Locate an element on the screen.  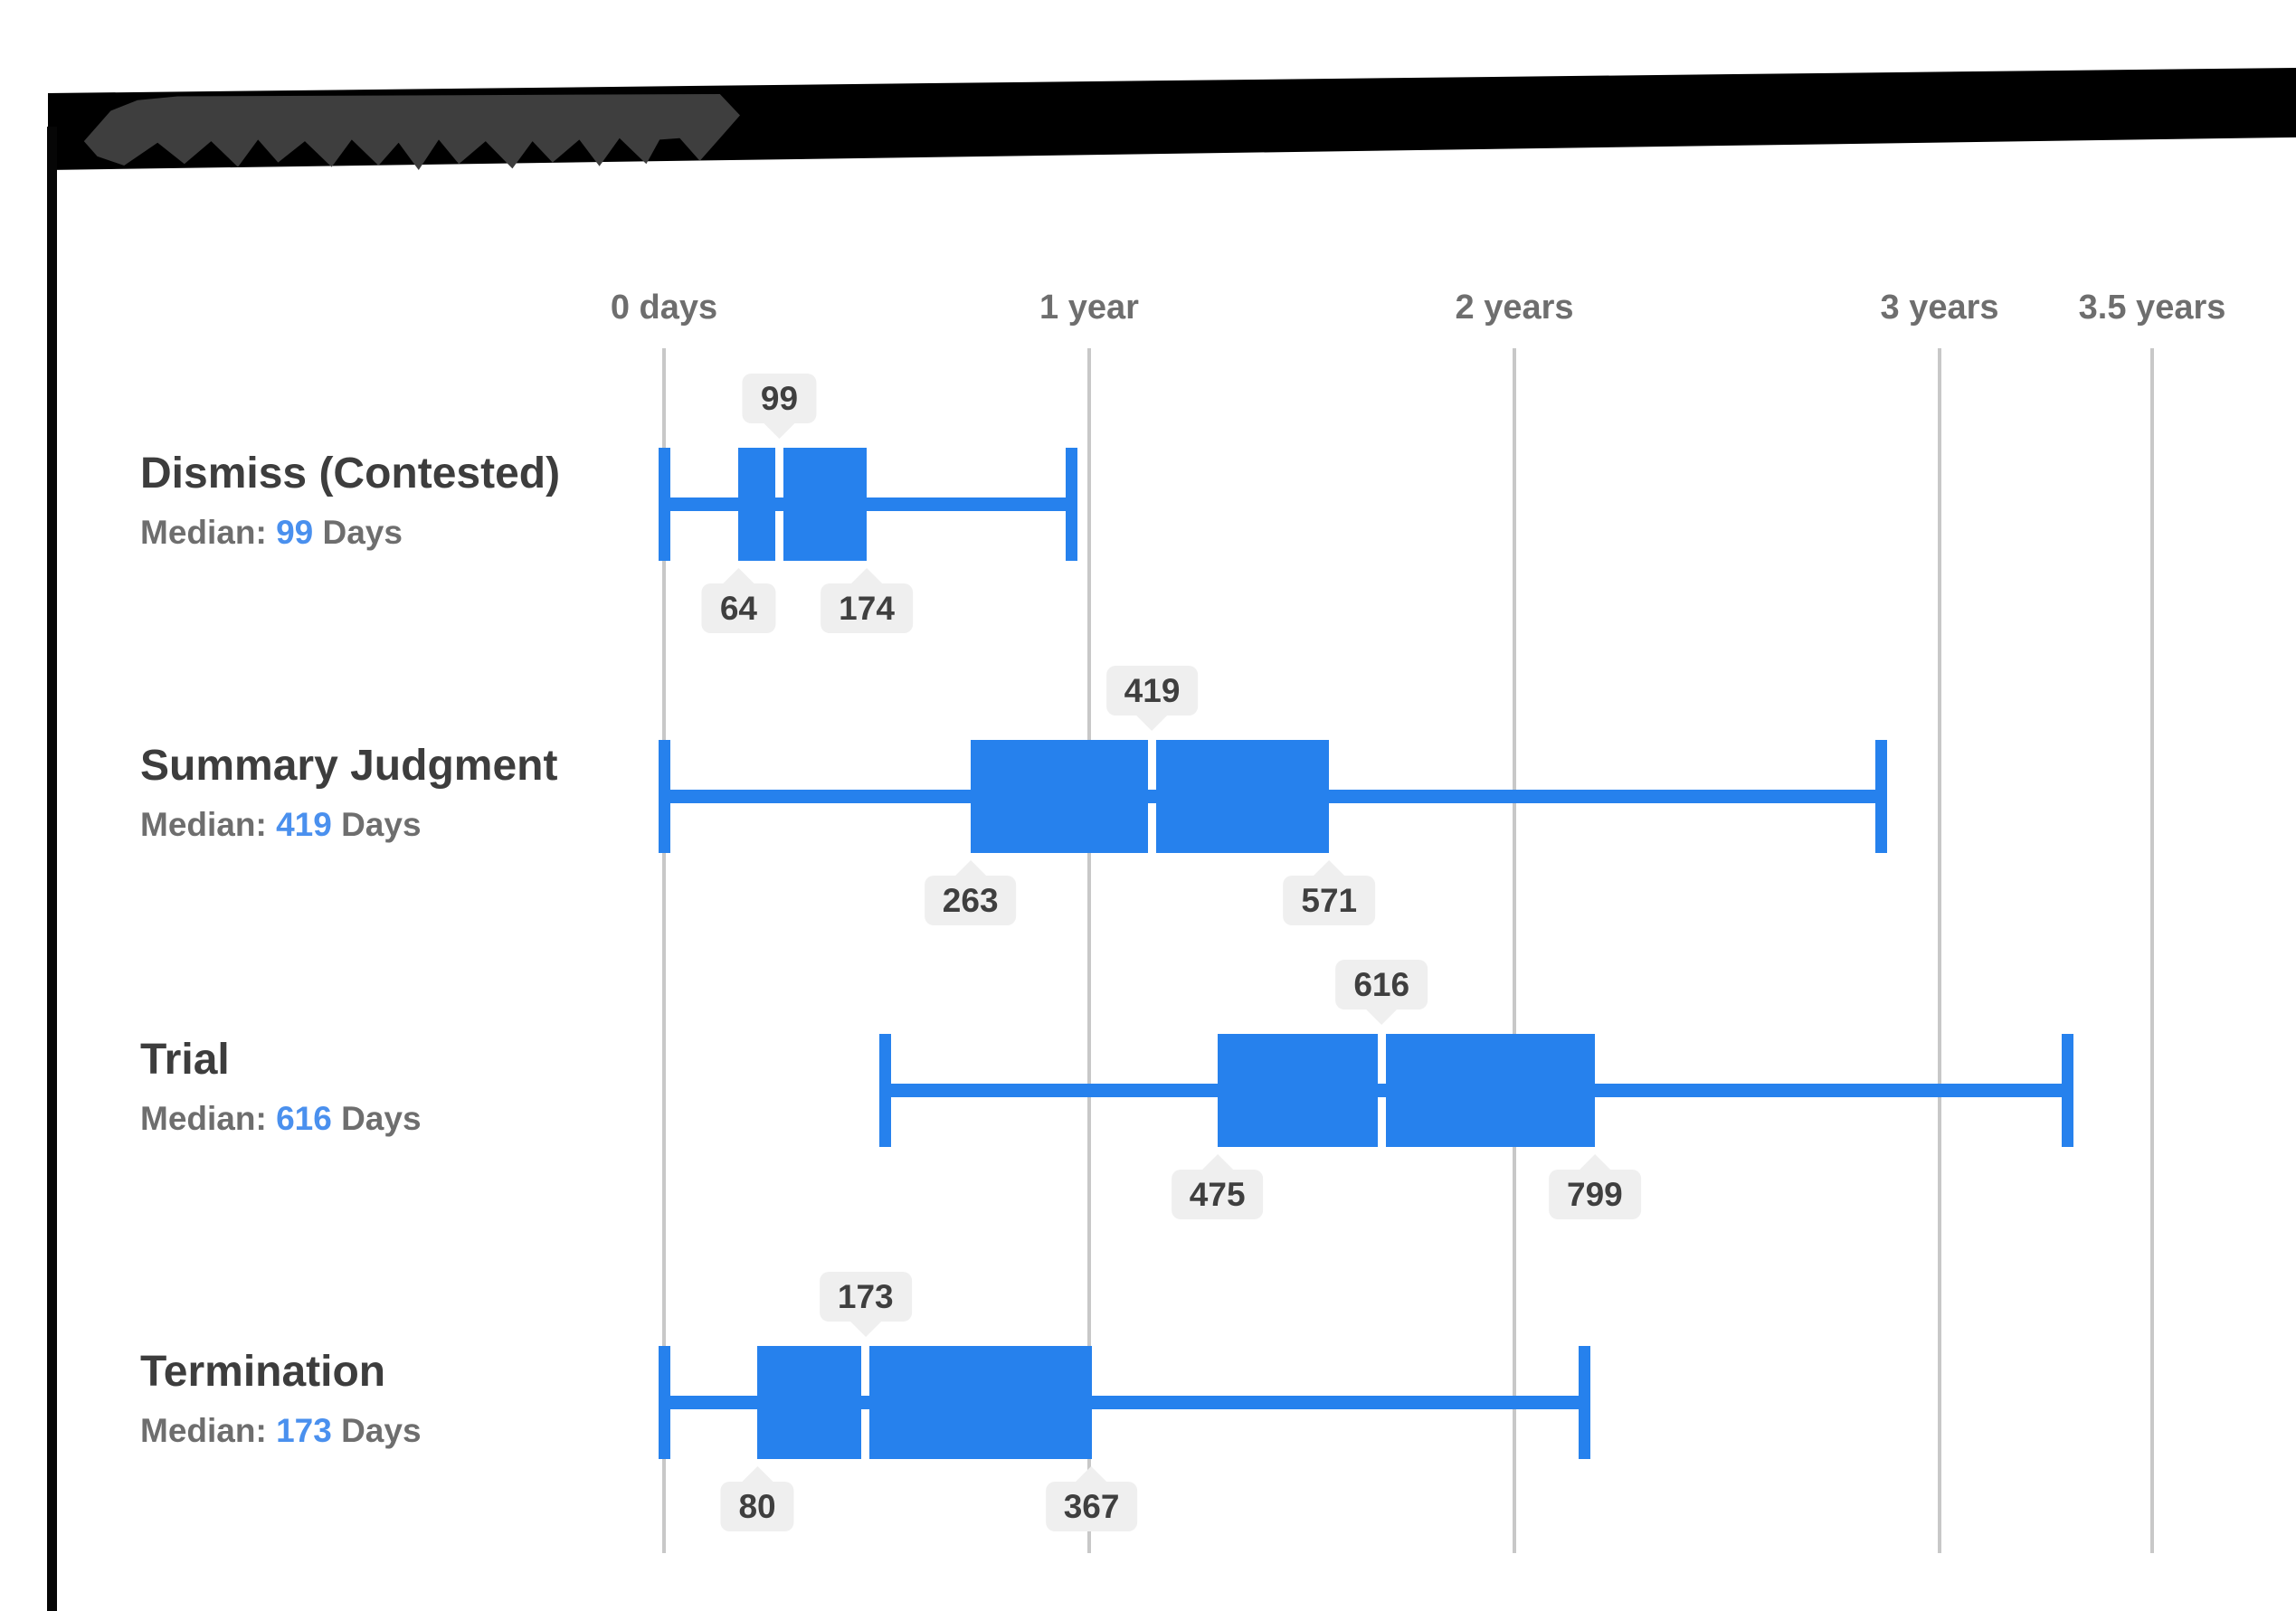
median-value: 419 is located at coordinates (304, 825).